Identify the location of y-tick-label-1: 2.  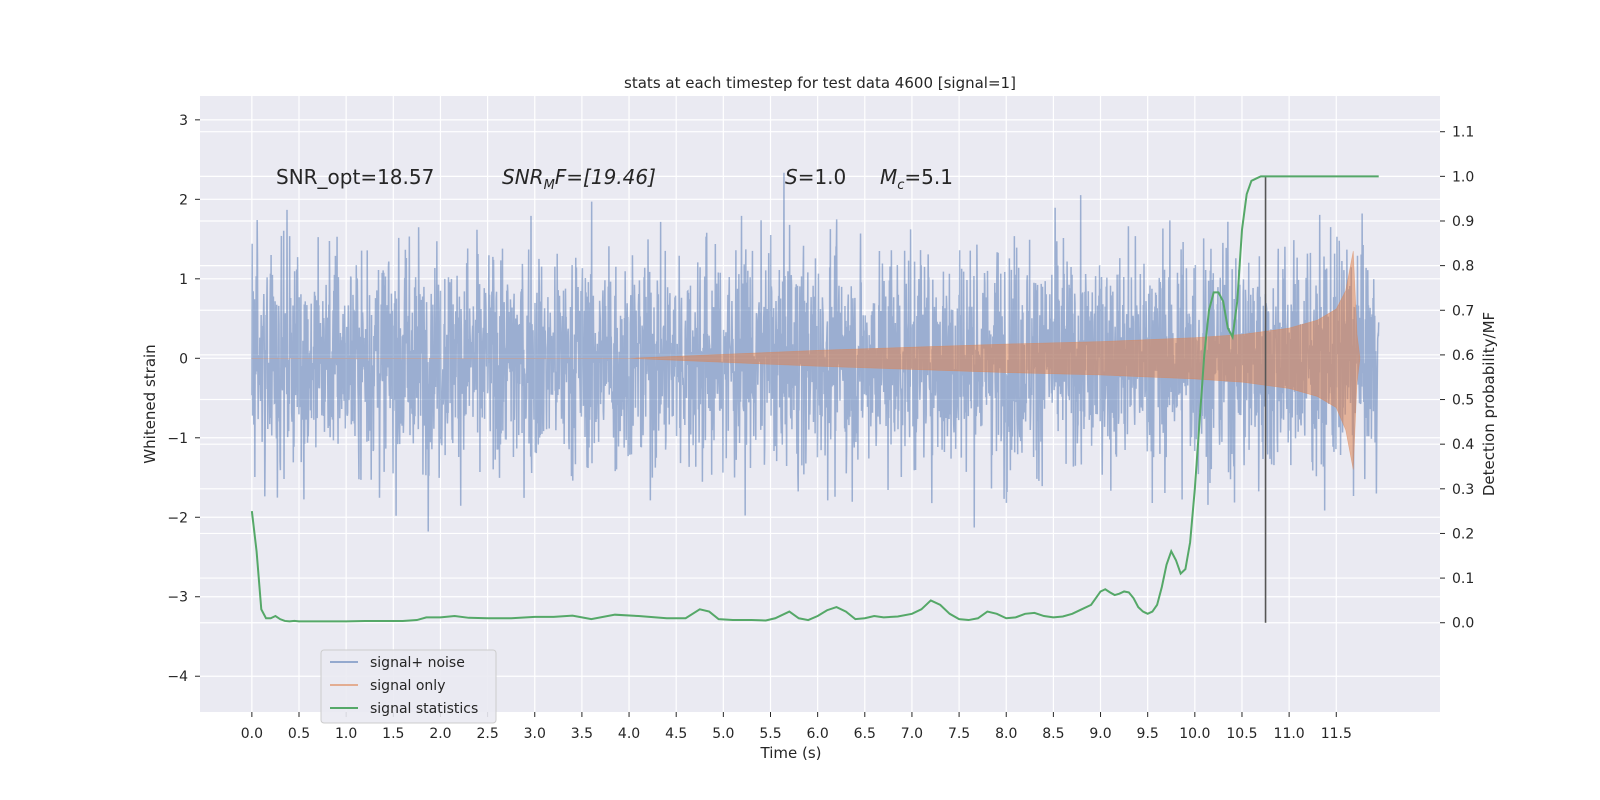
(183, 200).